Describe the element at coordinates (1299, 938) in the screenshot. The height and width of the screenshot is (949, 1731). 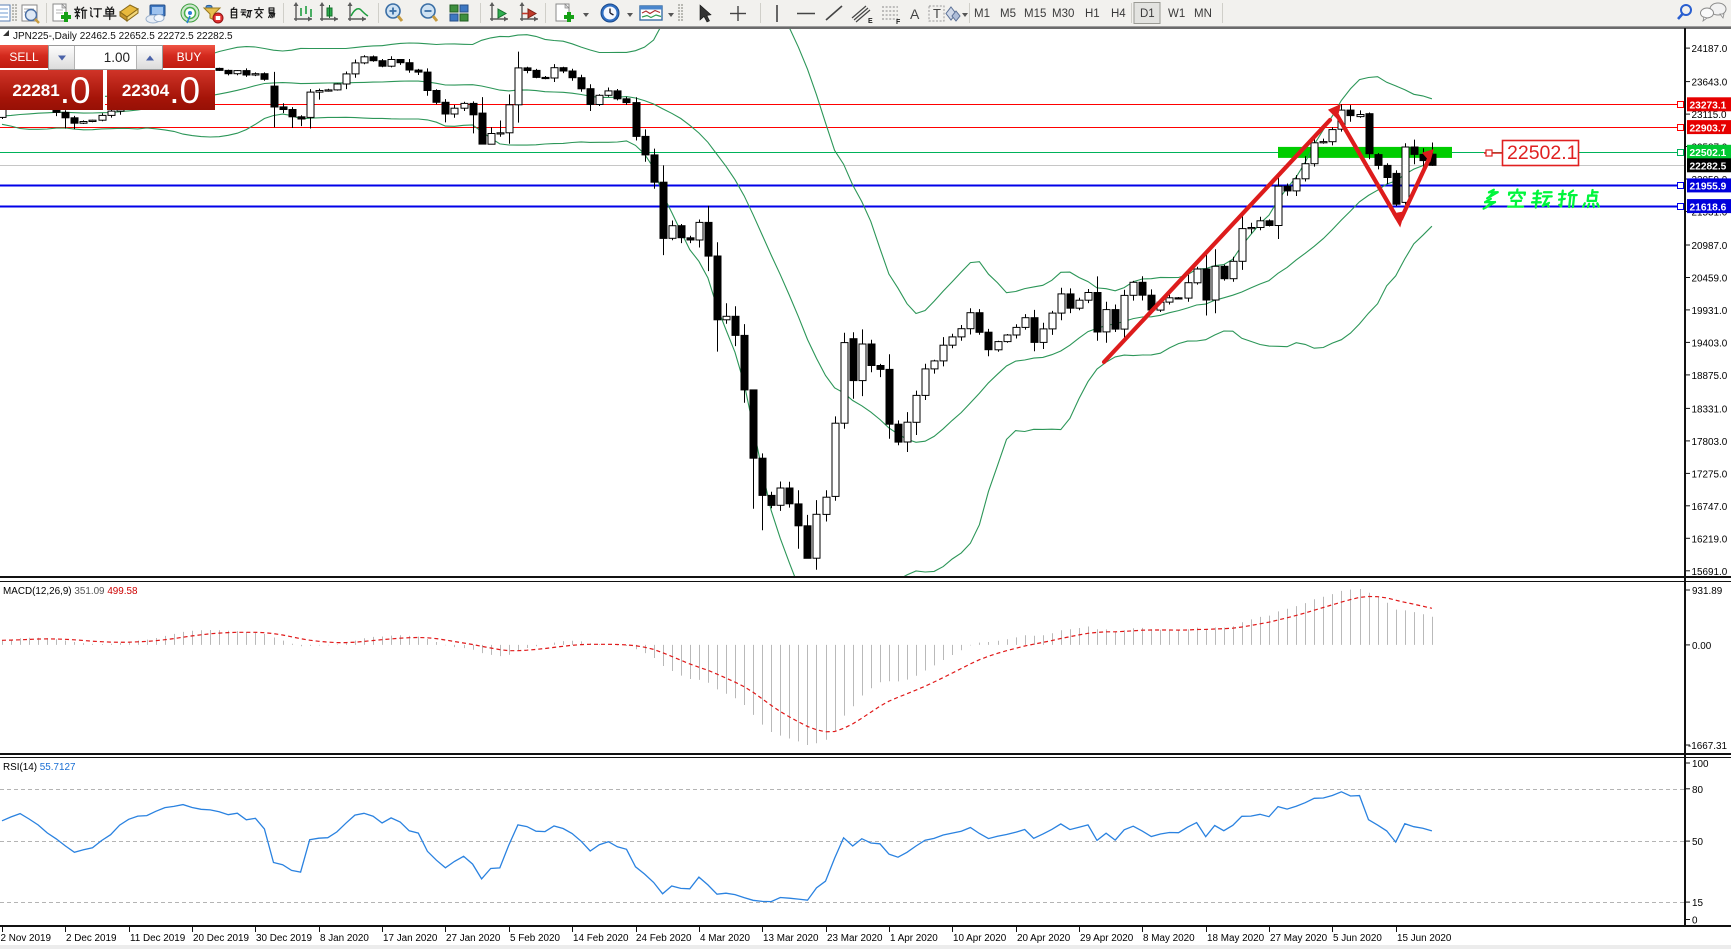
I see `svg-text: 27 May 2020` at that location.